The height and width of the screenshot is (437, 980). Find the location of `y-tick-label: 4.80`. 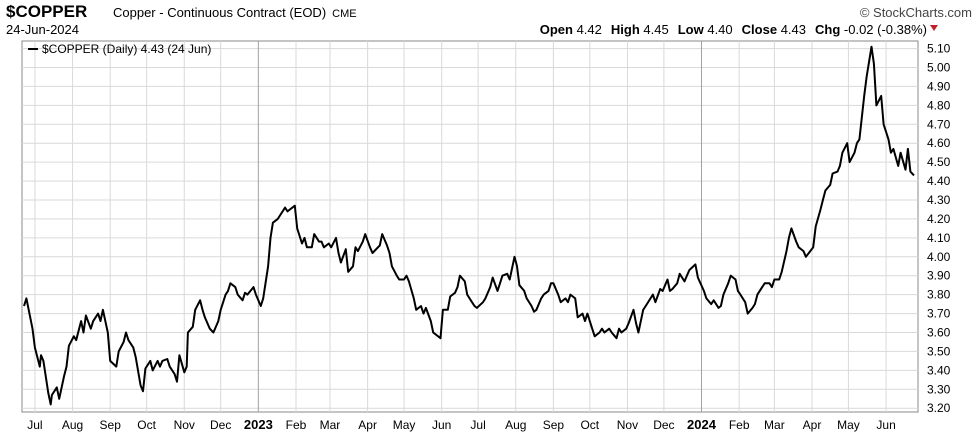

y-tick-label: 4.80 is located at coordinates (939, 105).